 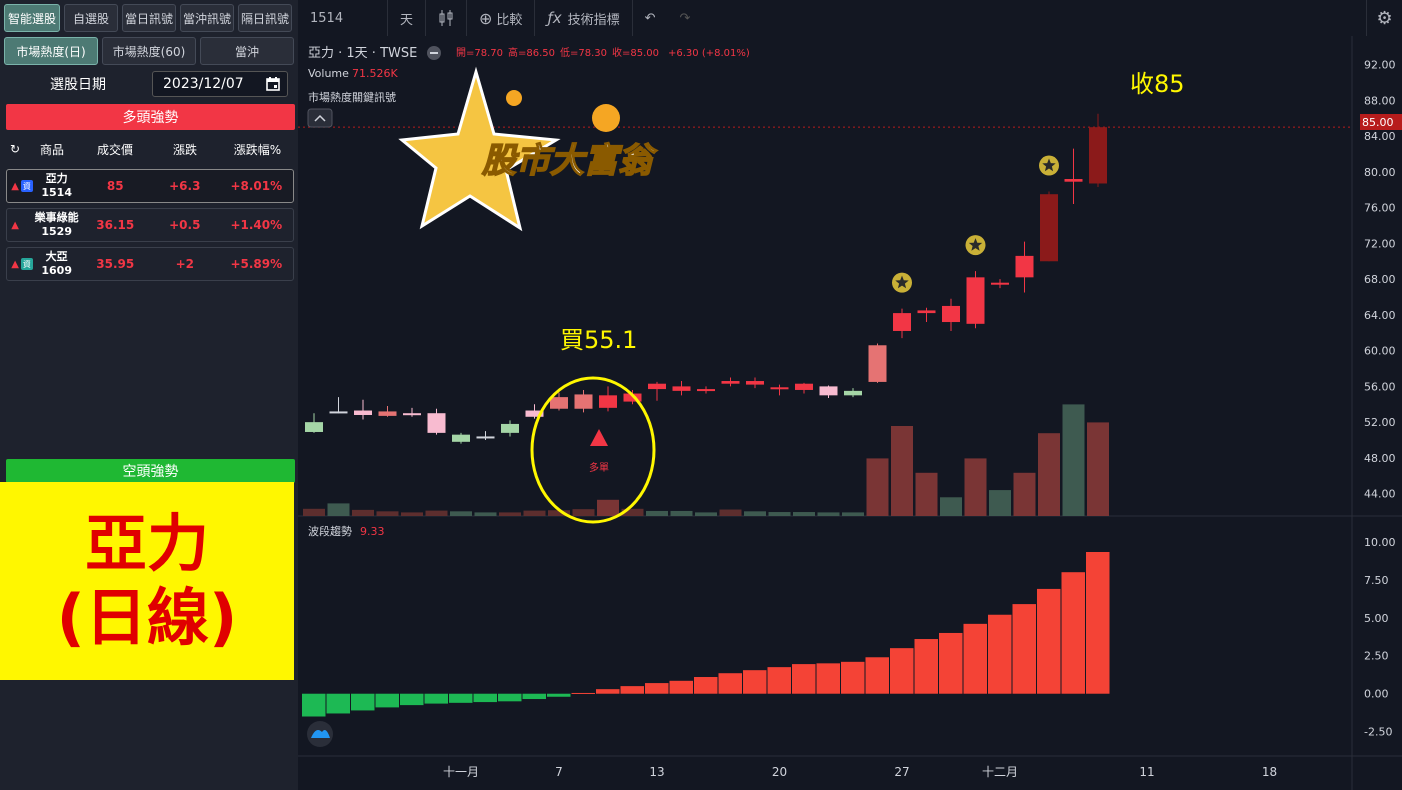 I want to click on undo-button: ↶, so click(x=650, y=18).